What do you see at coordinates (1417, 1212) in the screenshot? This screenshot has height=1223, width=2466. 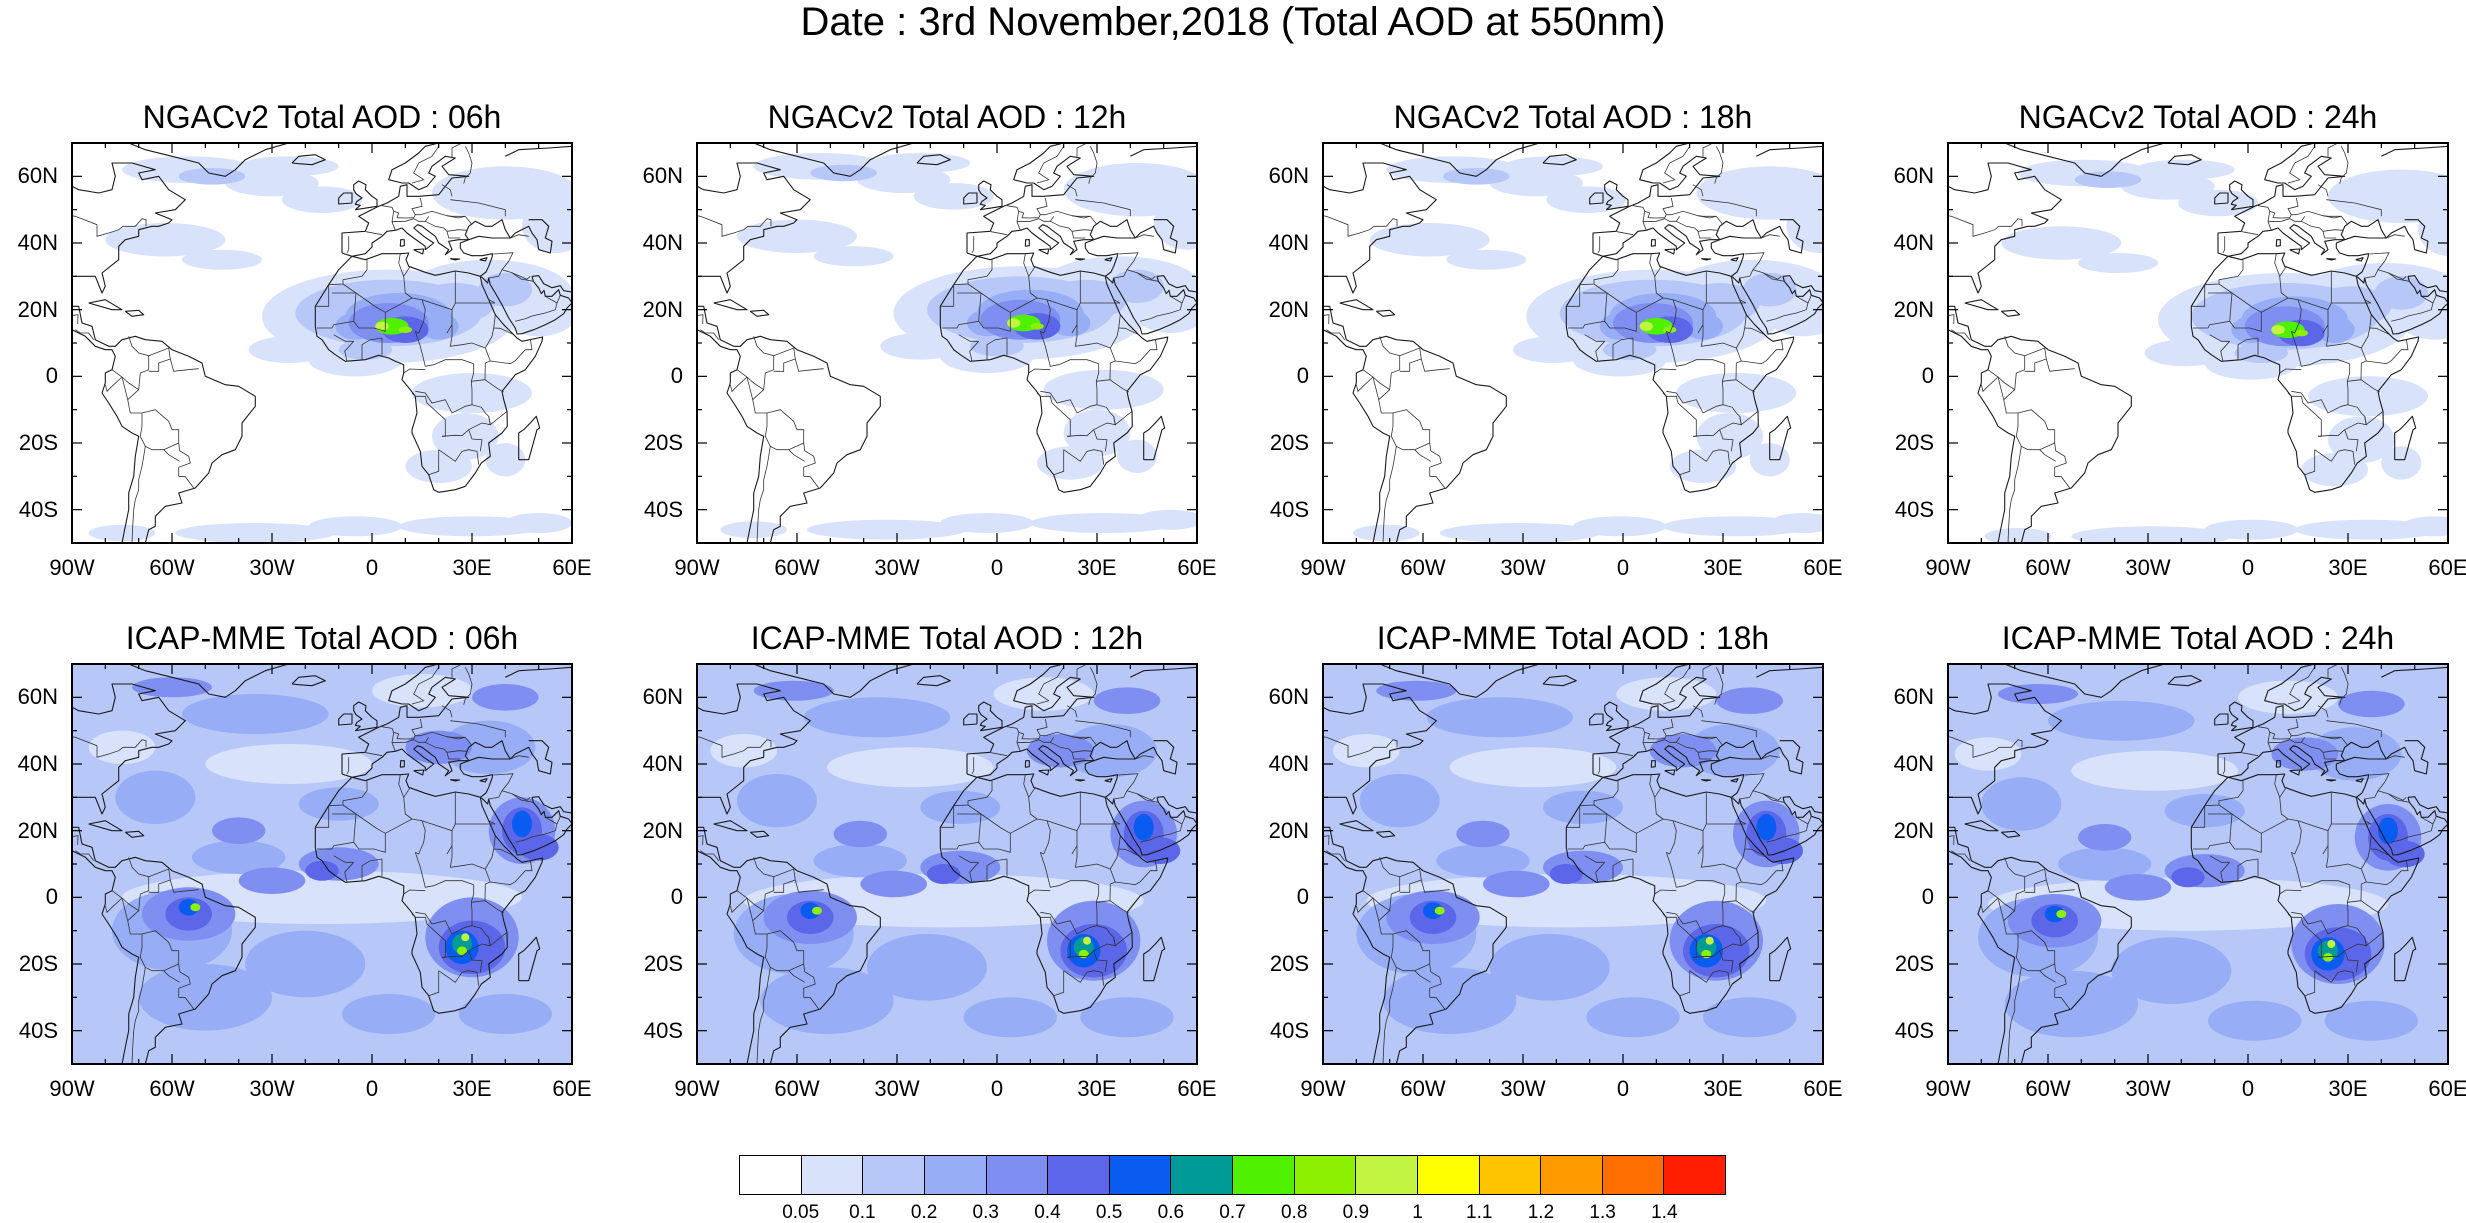 I see `colorbar-tick-label: 1` at bounding box center [1417, 1212].